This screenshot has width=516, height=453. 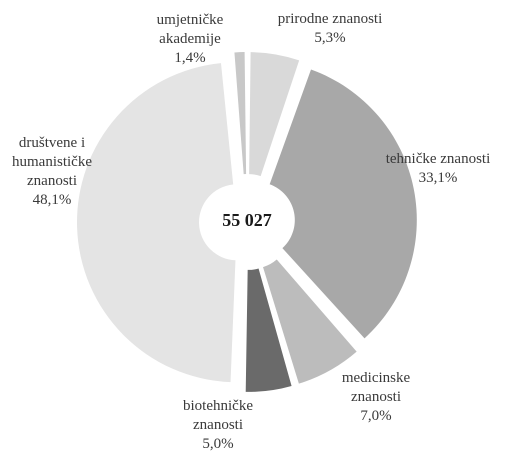 What do you see at coordinates (190, 20) in the screenshot?
I see `slice-name-line: umjetničke` at bounding box center [190, 20].